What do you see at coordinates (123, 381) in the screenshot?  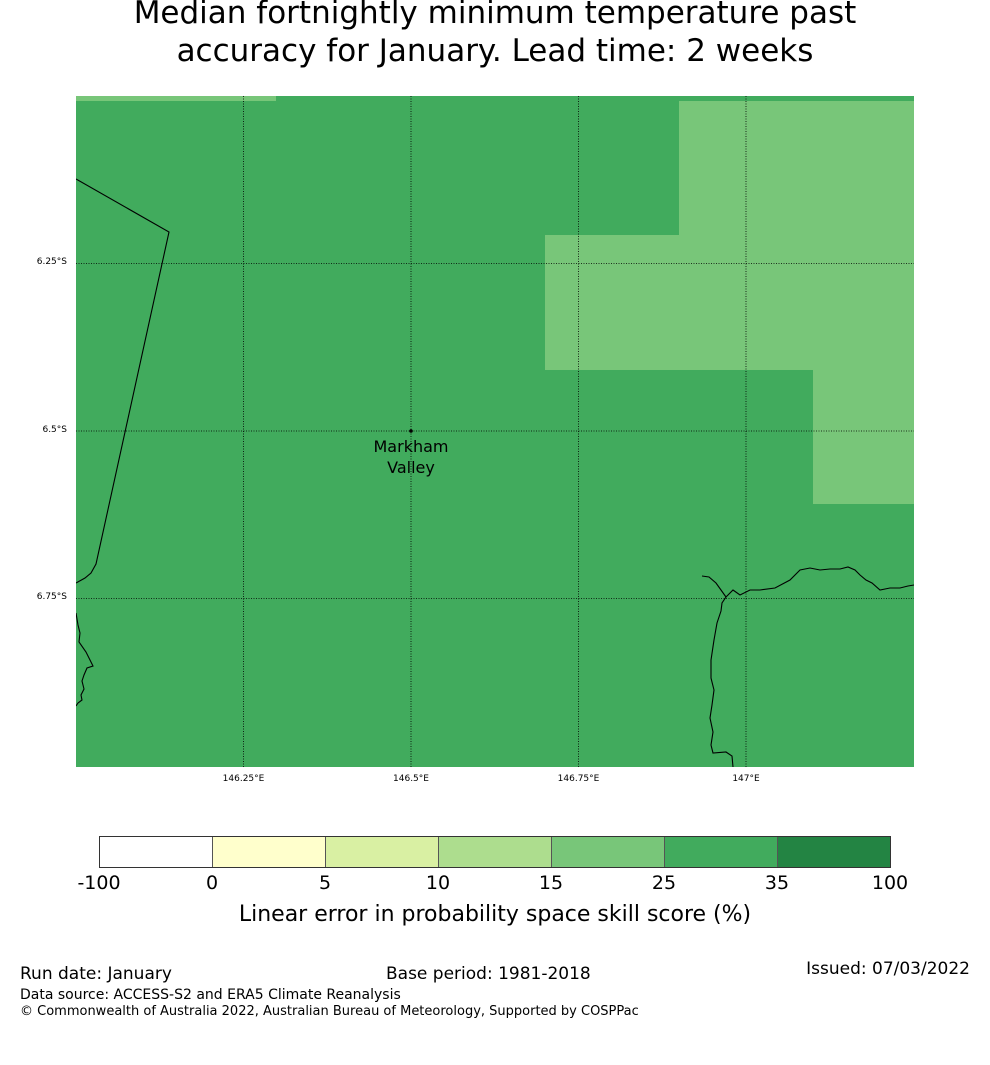 I see `border-line-west` at bounding box center [123, 381].